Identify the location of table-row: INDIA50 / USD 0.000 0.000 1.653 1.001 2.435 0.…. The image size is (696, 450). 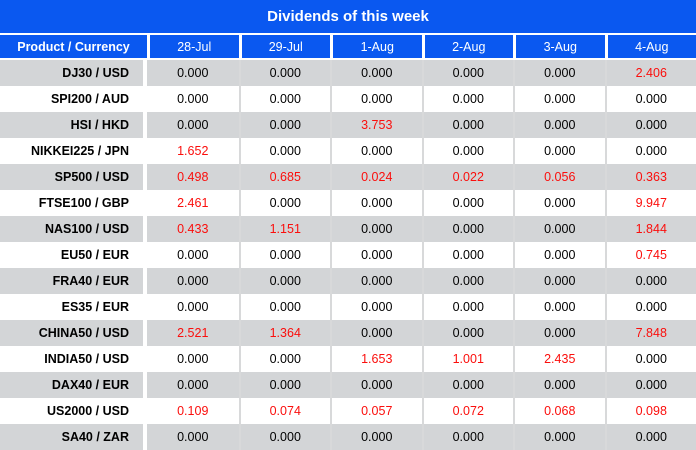
(348, 359).